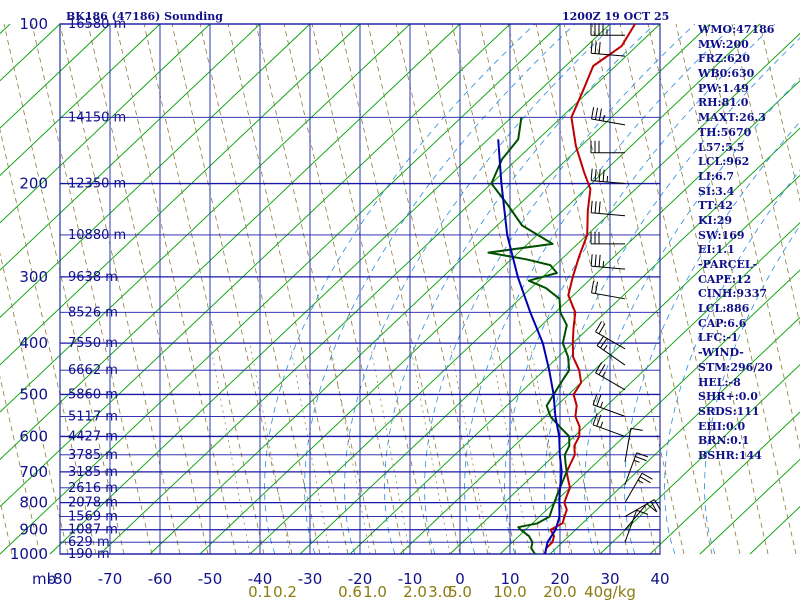  Describe the element at coordinates (716, 250) in the screenshot. I see `index-item: EI:1.1` at that location.